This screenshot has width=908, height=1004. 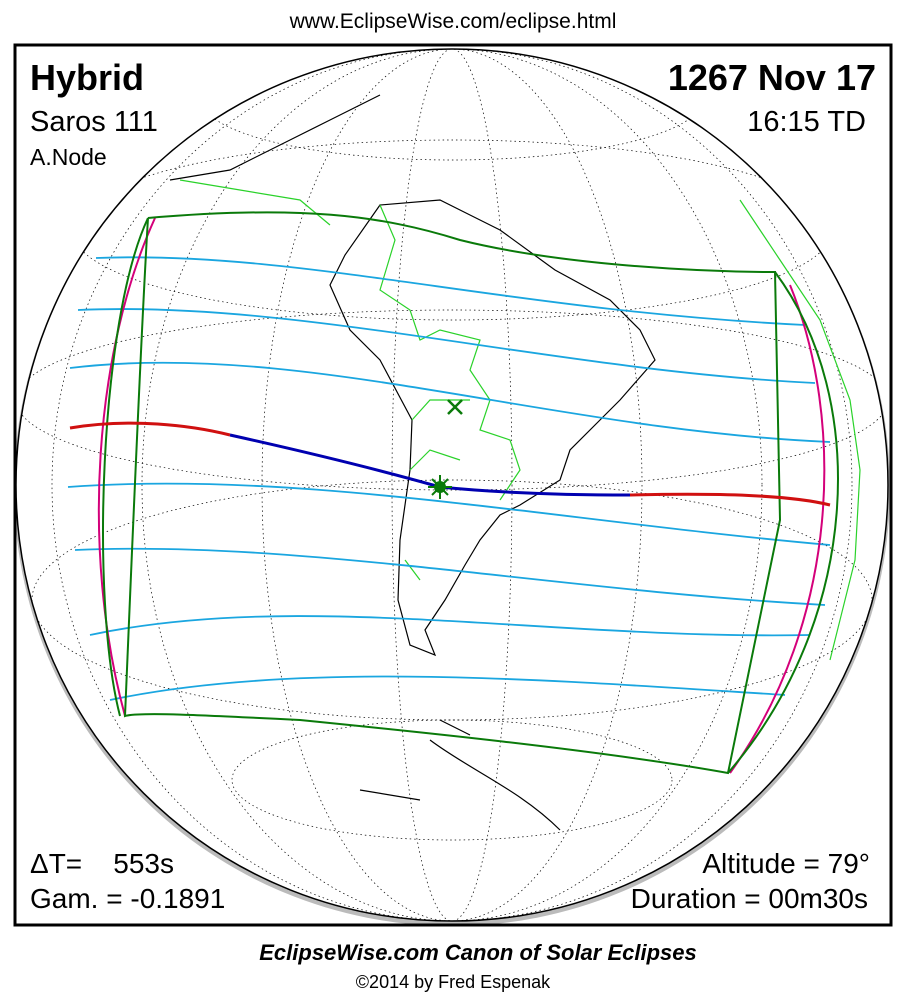 I want to click on delta-t: ΔT= 553s, so click(x=102, y=863).